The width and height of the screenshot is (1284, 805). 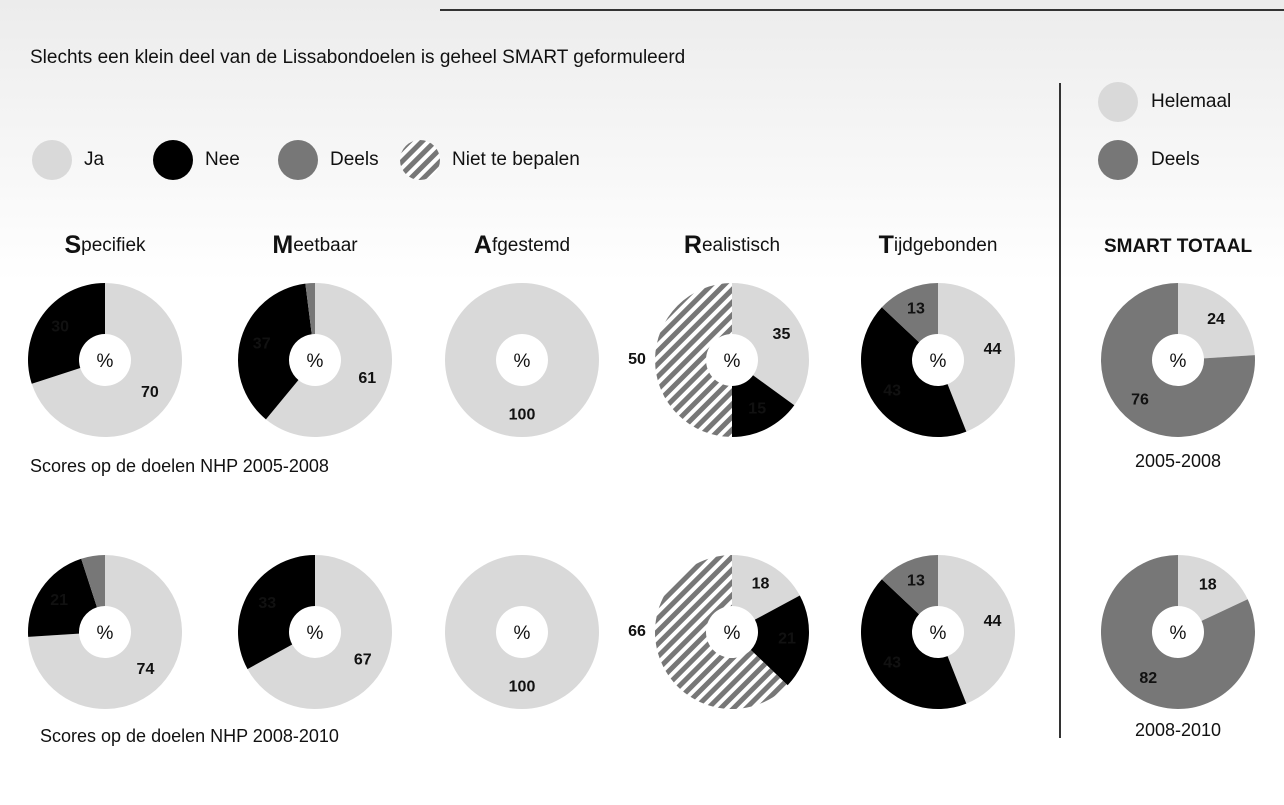 I want to click on value-label: 37, so click(x=262, y=344).